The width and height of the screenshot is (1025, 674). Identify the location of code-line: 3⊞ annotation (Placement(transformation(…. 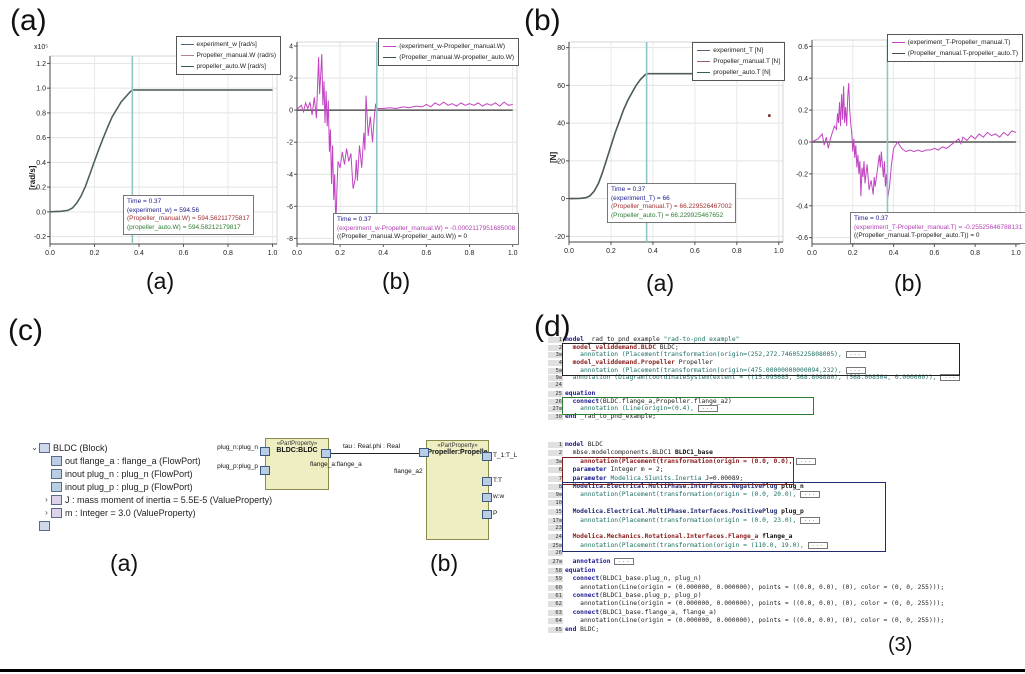
(783, 355).